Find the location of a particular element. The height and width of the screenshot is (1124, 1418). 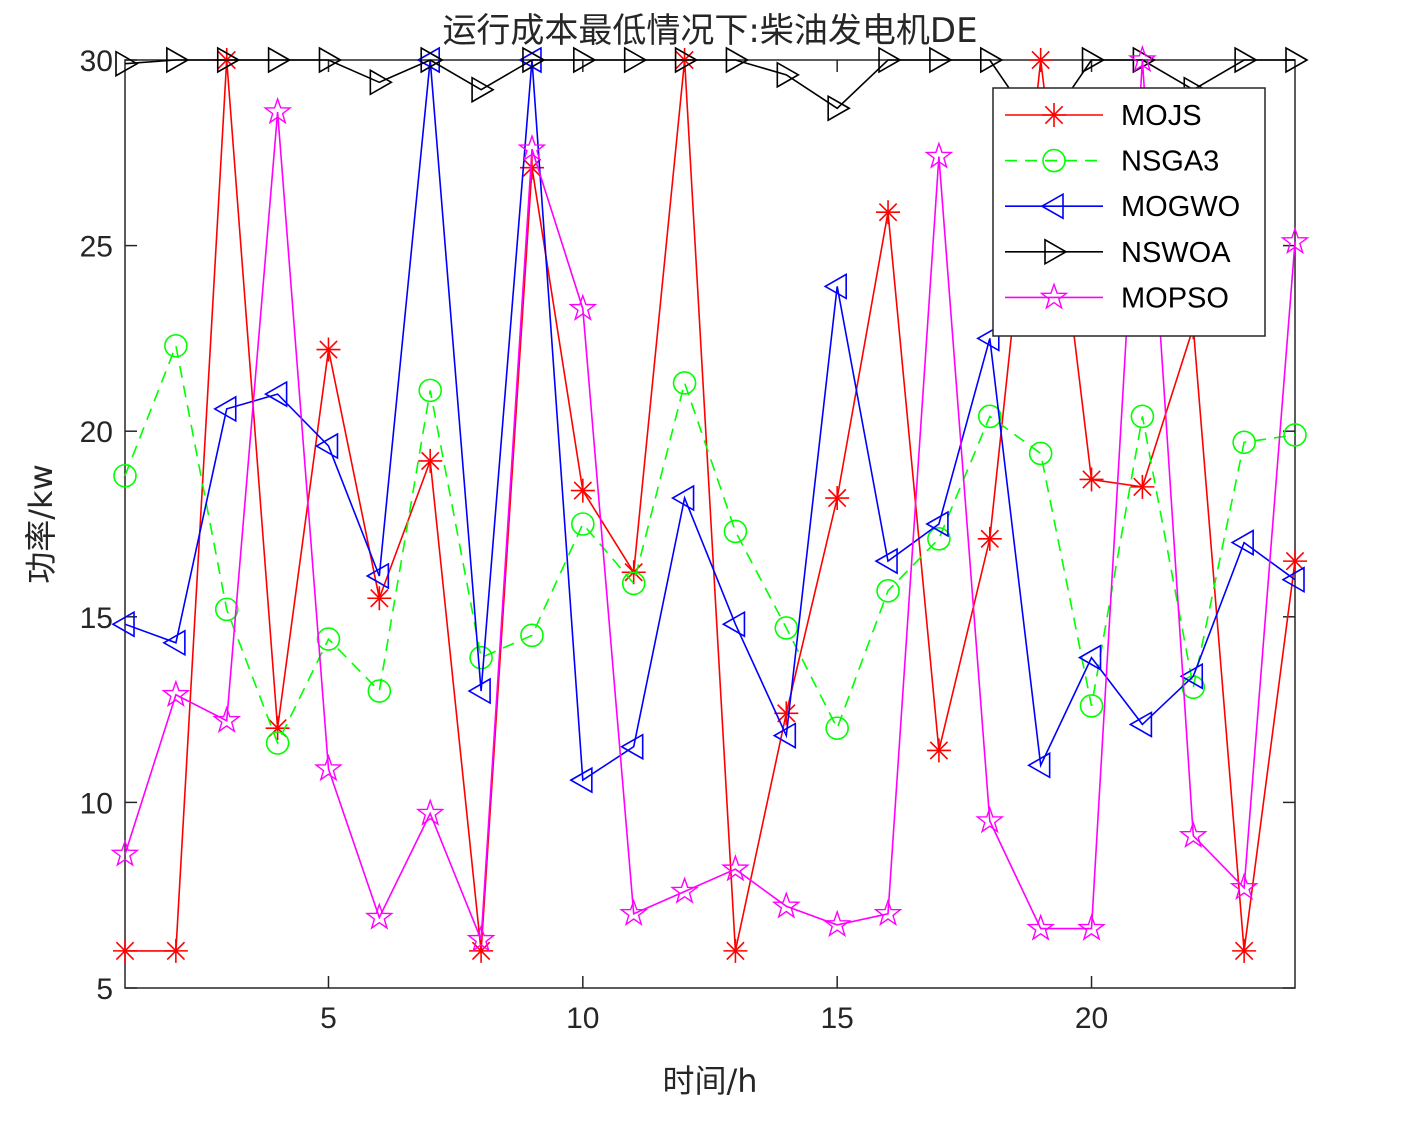

legend-label-nsga3: NSGA3 is located at coordinates (1170, 162).